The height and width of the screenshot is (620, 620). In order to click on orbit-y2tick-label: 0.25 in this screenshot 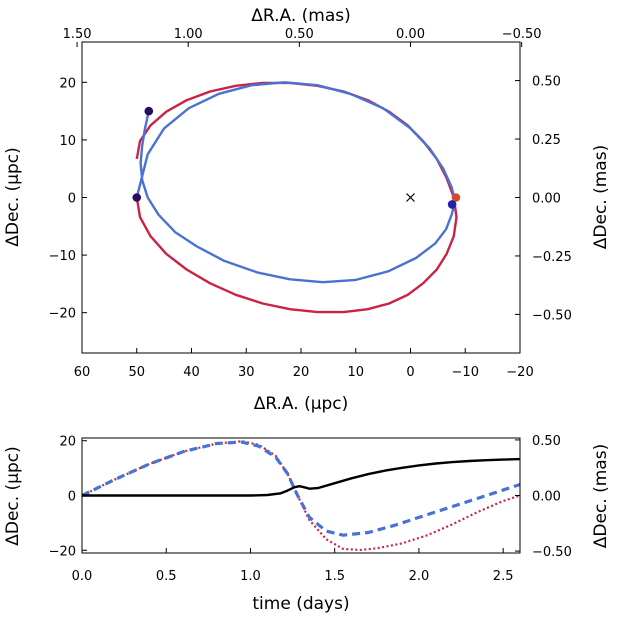, I will do `click(546, 140)`.